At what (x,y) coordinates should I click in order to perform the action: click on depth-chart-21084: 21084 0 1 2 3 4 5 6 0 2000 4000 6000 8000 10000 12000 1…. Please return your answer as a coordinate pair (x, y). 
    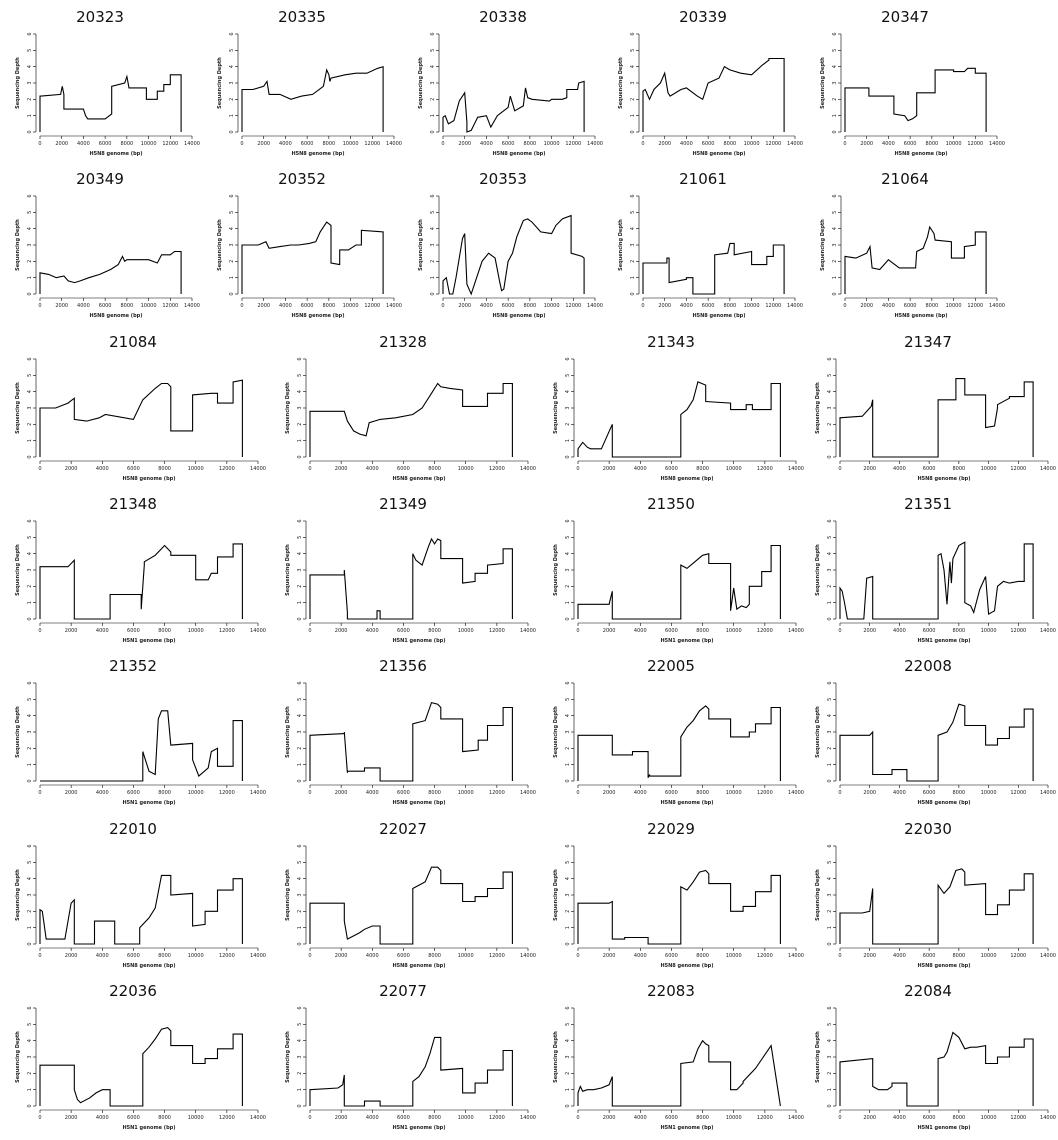
    Looking at the image, I should click on (133, 412).